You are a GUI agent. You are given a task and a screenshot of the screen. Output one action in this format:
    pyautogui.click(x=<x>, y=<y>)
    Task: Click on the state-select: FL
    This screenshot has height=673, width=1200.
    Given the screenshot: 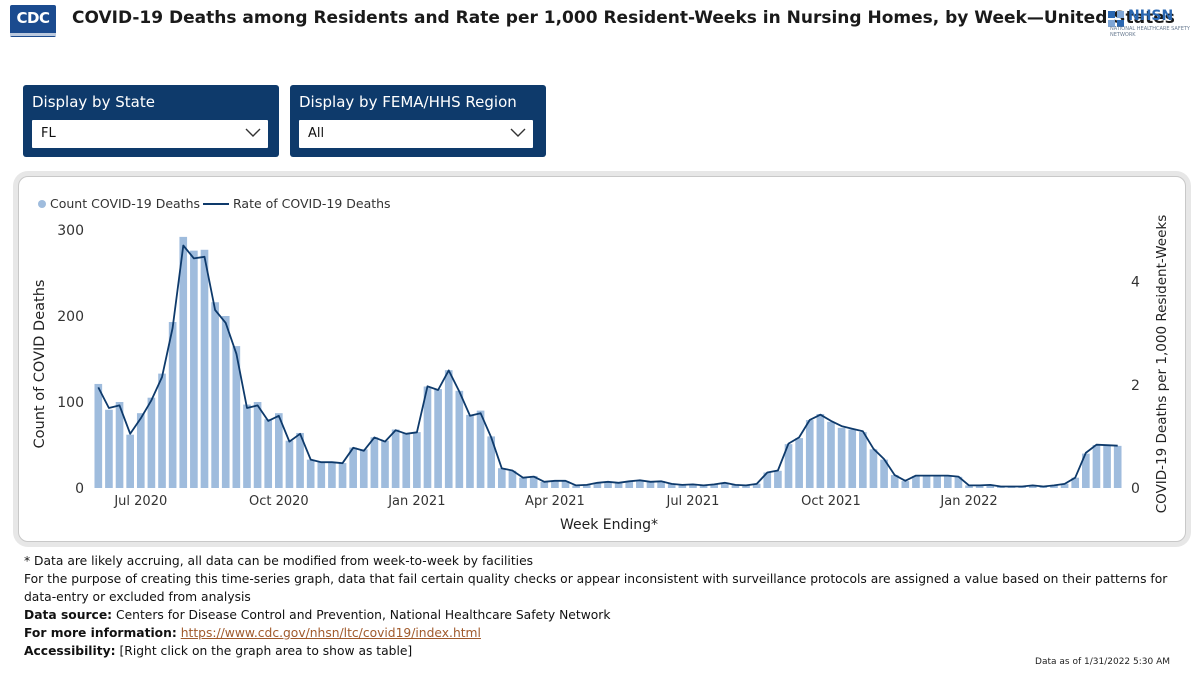 What is the action you would take?
    pyautogui.click(x=150, y=134)
    